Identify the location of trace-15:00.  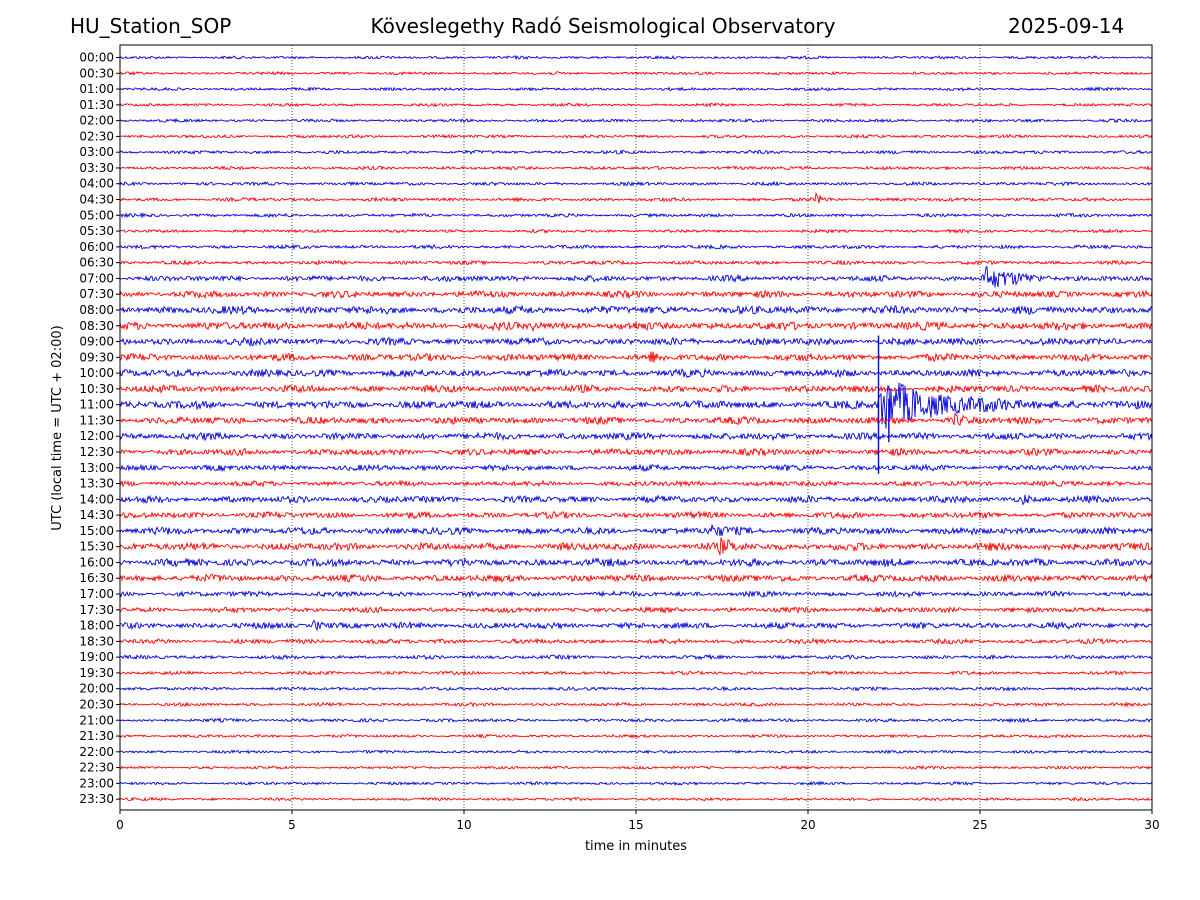
(636, 530).